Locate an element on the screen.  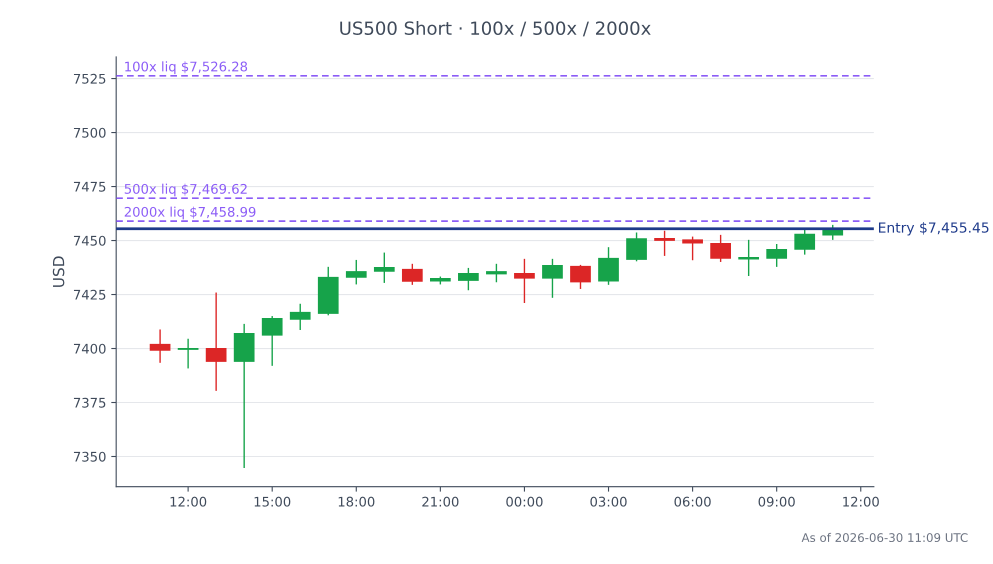
y-tick-label: 7350 is located at coordinates (90, 457).